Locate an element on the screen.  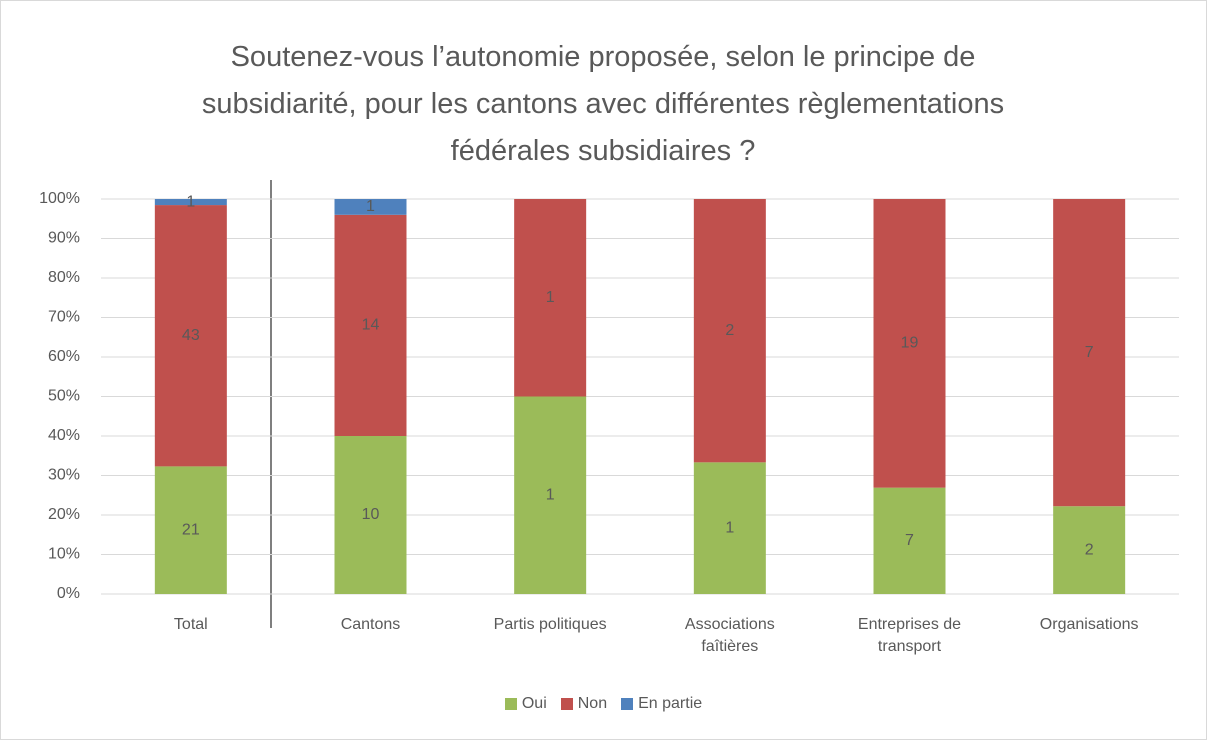
y-tick-label: 100% is located at coordinates (59, 198).